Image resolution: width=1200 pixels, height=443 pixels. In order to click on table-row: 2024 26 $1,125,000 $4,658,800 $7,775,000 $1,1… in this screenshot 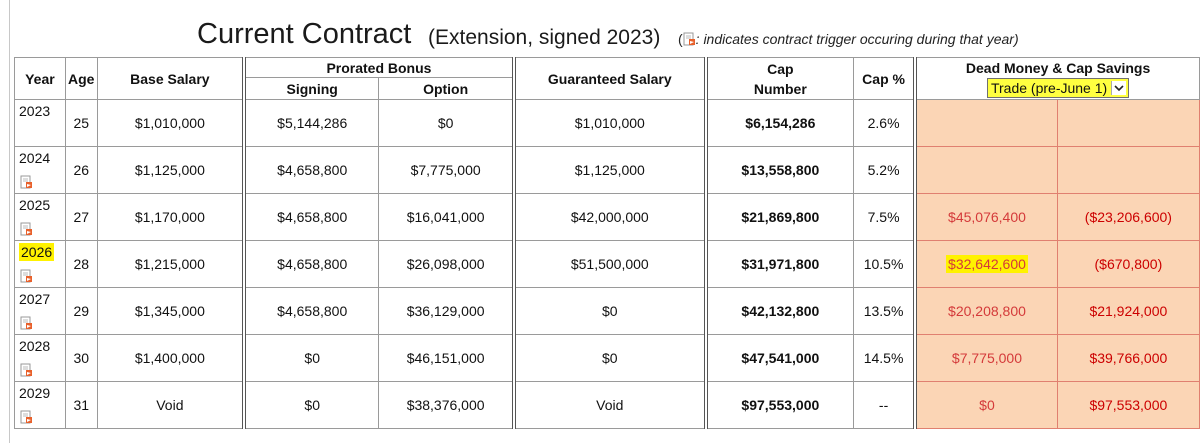, I will do `click(607, 170)`.